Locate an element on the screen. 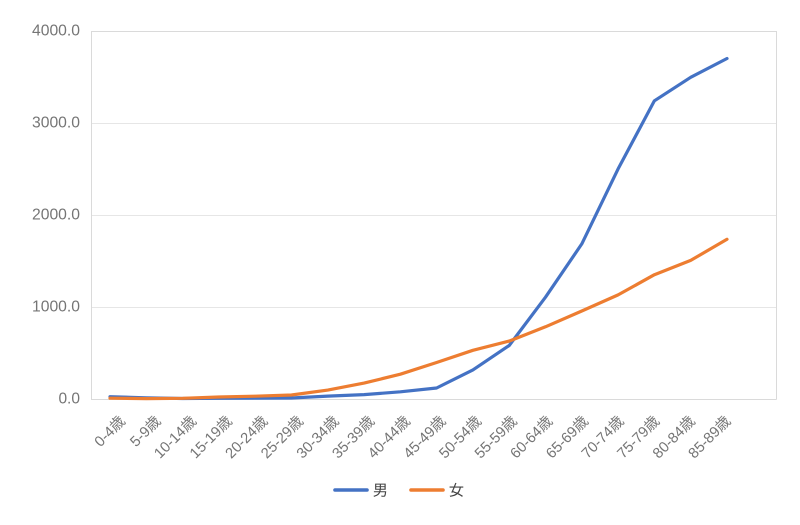 The image size is (800, 525). svg-text: 1000.0 is located at coordinates (56, 307).